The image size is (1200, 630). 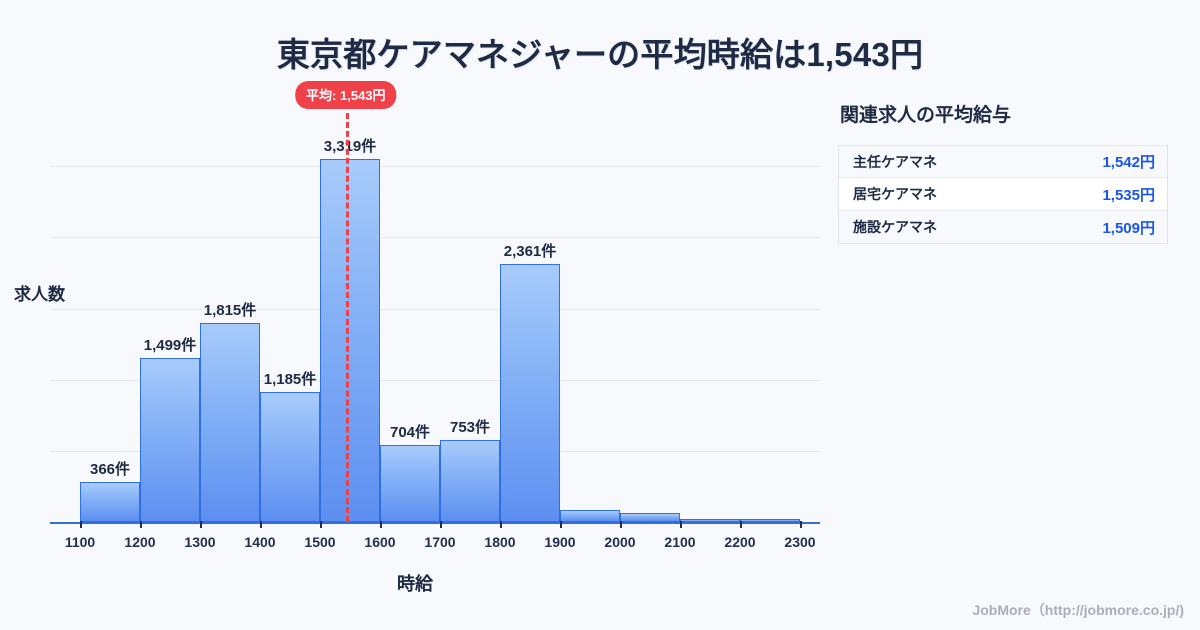 I want to click on side-panel-title: 関連求人の平均給与, so click(x=926, y=115).